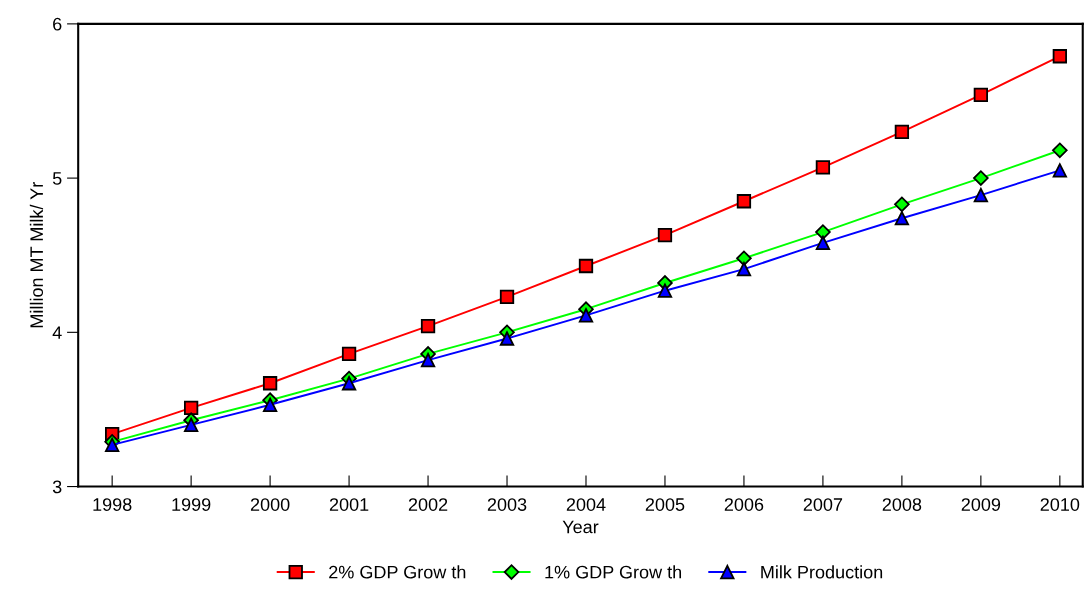  I want to click on legend-label: 2% GDP Grow th, so click(397, 572).